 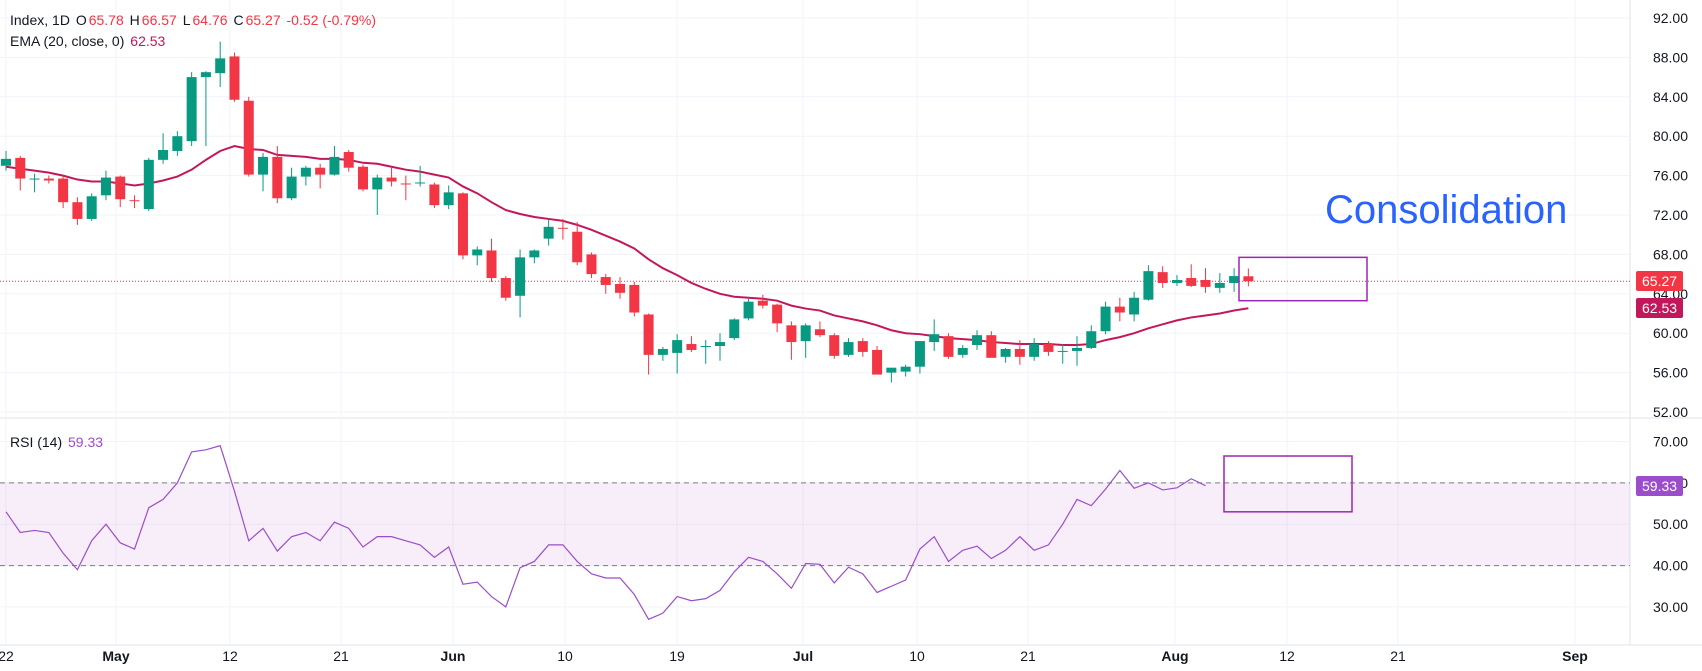 I want to click on close-label: C, so click(x=238, y=20).